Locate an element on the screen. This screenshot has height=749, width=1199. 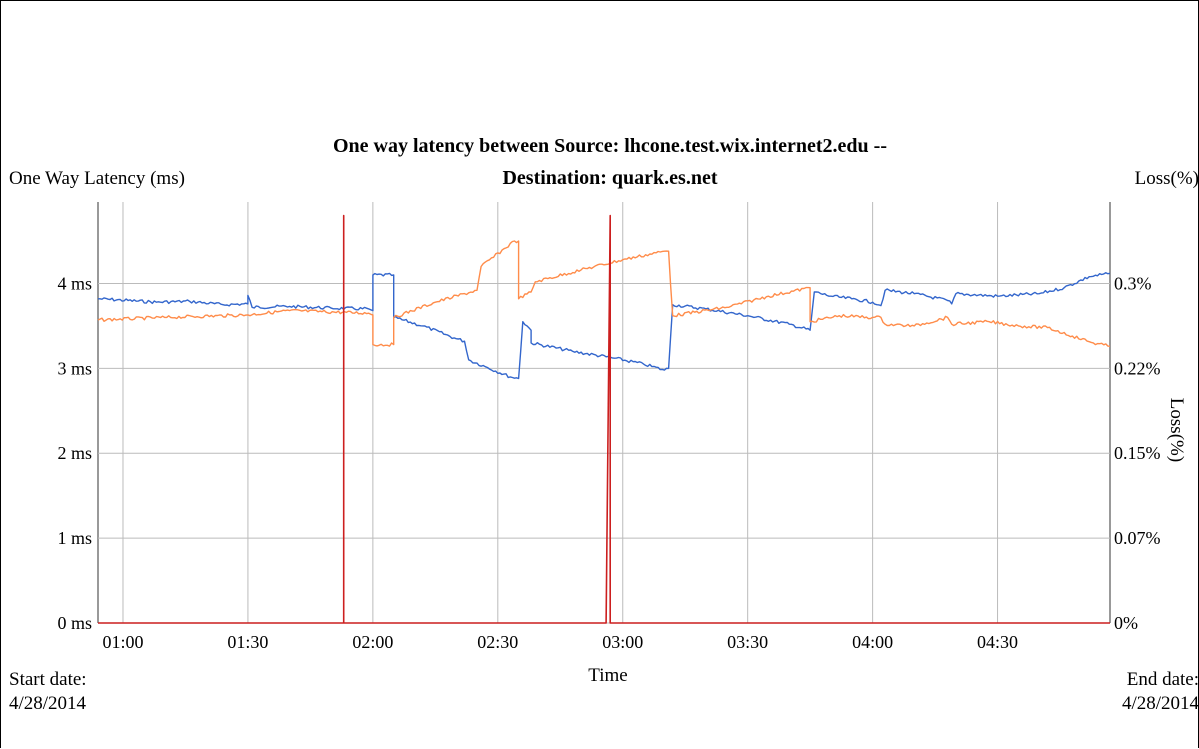
x-axis-label: Time is located at coordinates (607, 675).